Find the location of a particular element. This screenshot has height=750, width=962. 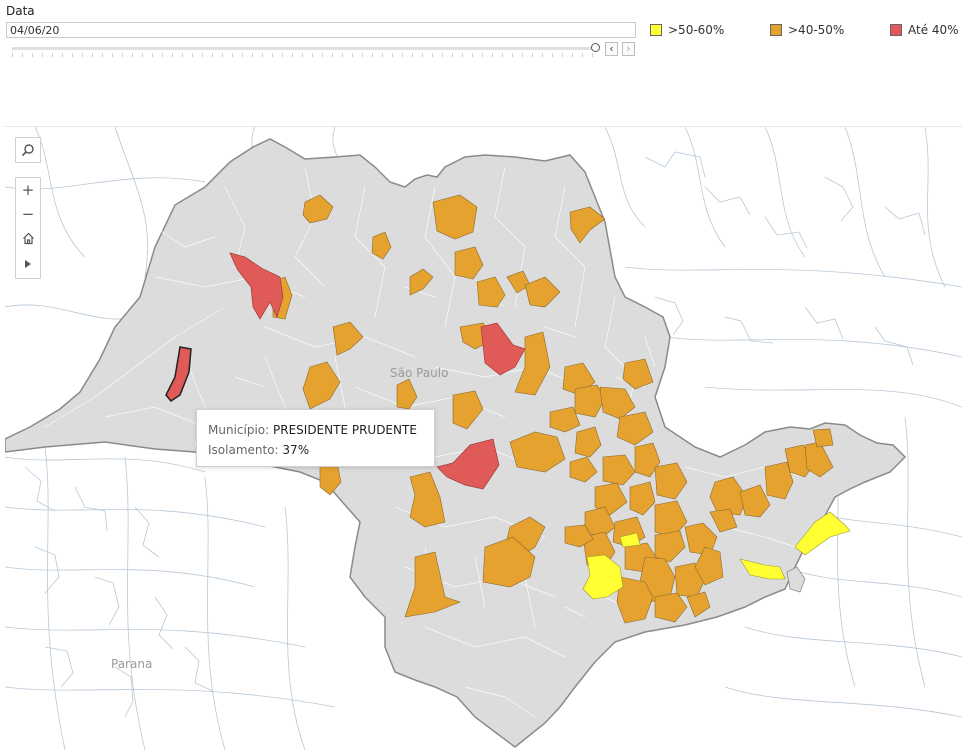

legend-label: Até 40% is located at coordinates (933, 30).